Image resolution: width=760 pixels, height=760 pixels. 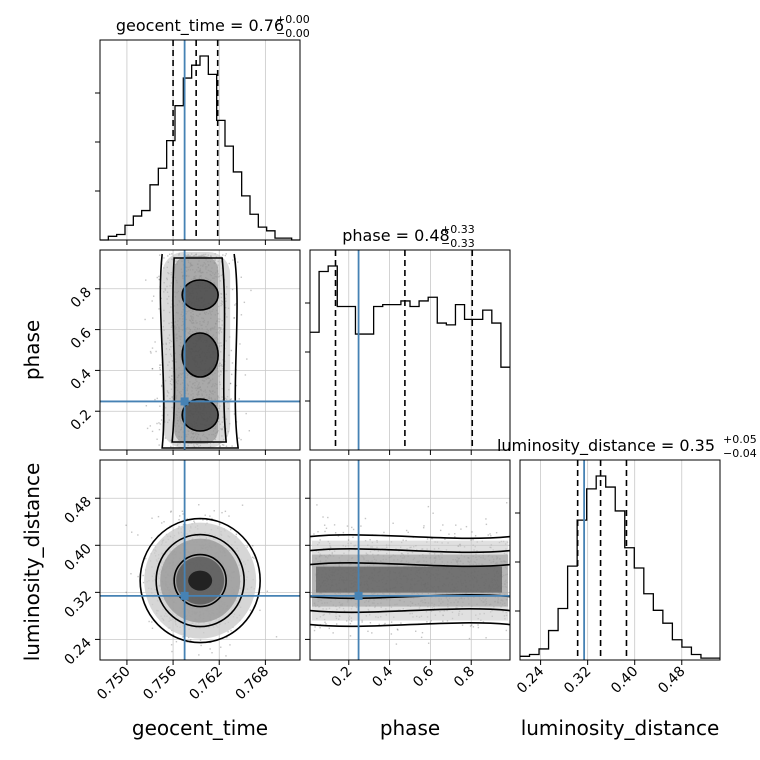 I want to click on hist-grid-luminosity_distance, so click(x=611, y=560).